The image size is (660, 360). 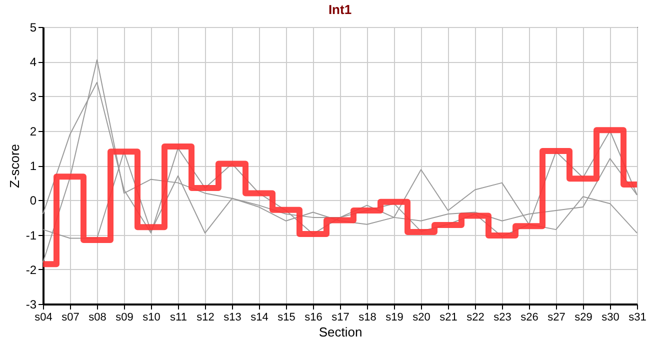 What do you see at coordinates (33, 131) in the screenshot?
I see `y-tick-label: 2` at bounding box center [33, 131].